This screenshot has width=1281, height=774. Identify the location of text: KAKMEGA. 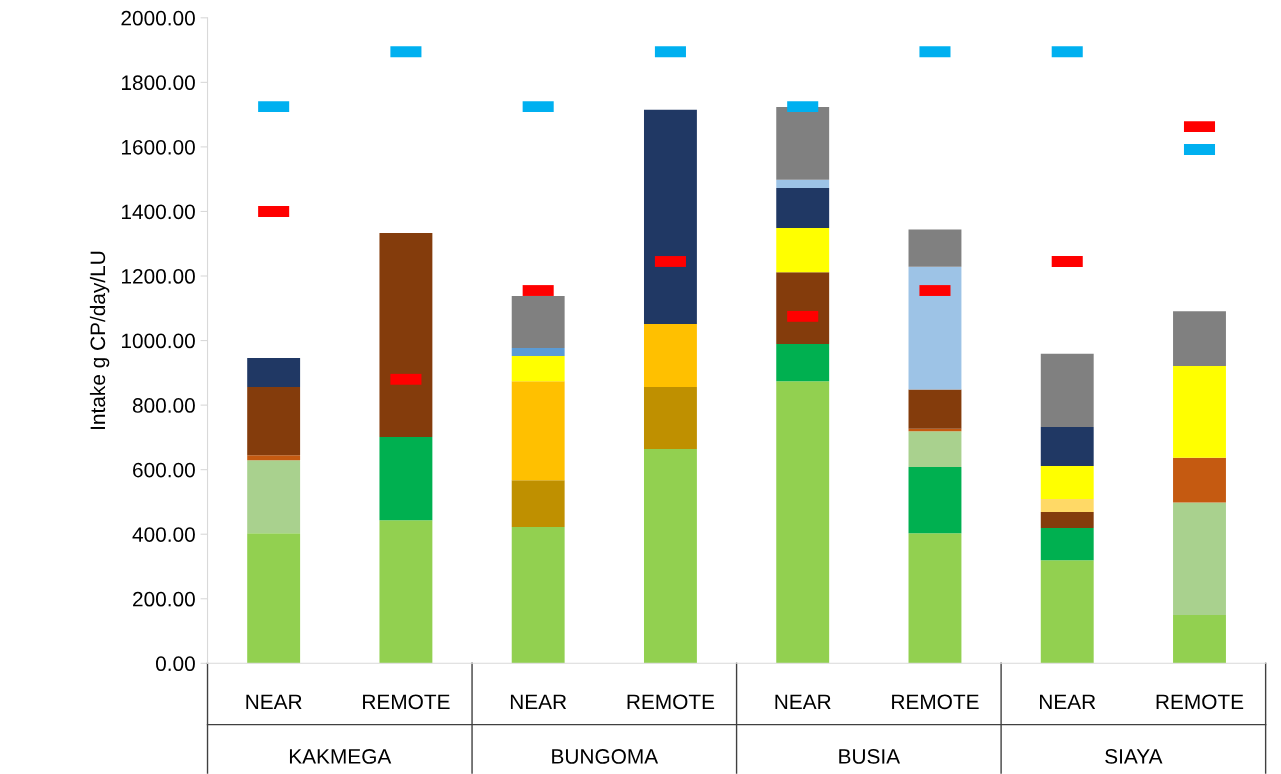
(340, 756).